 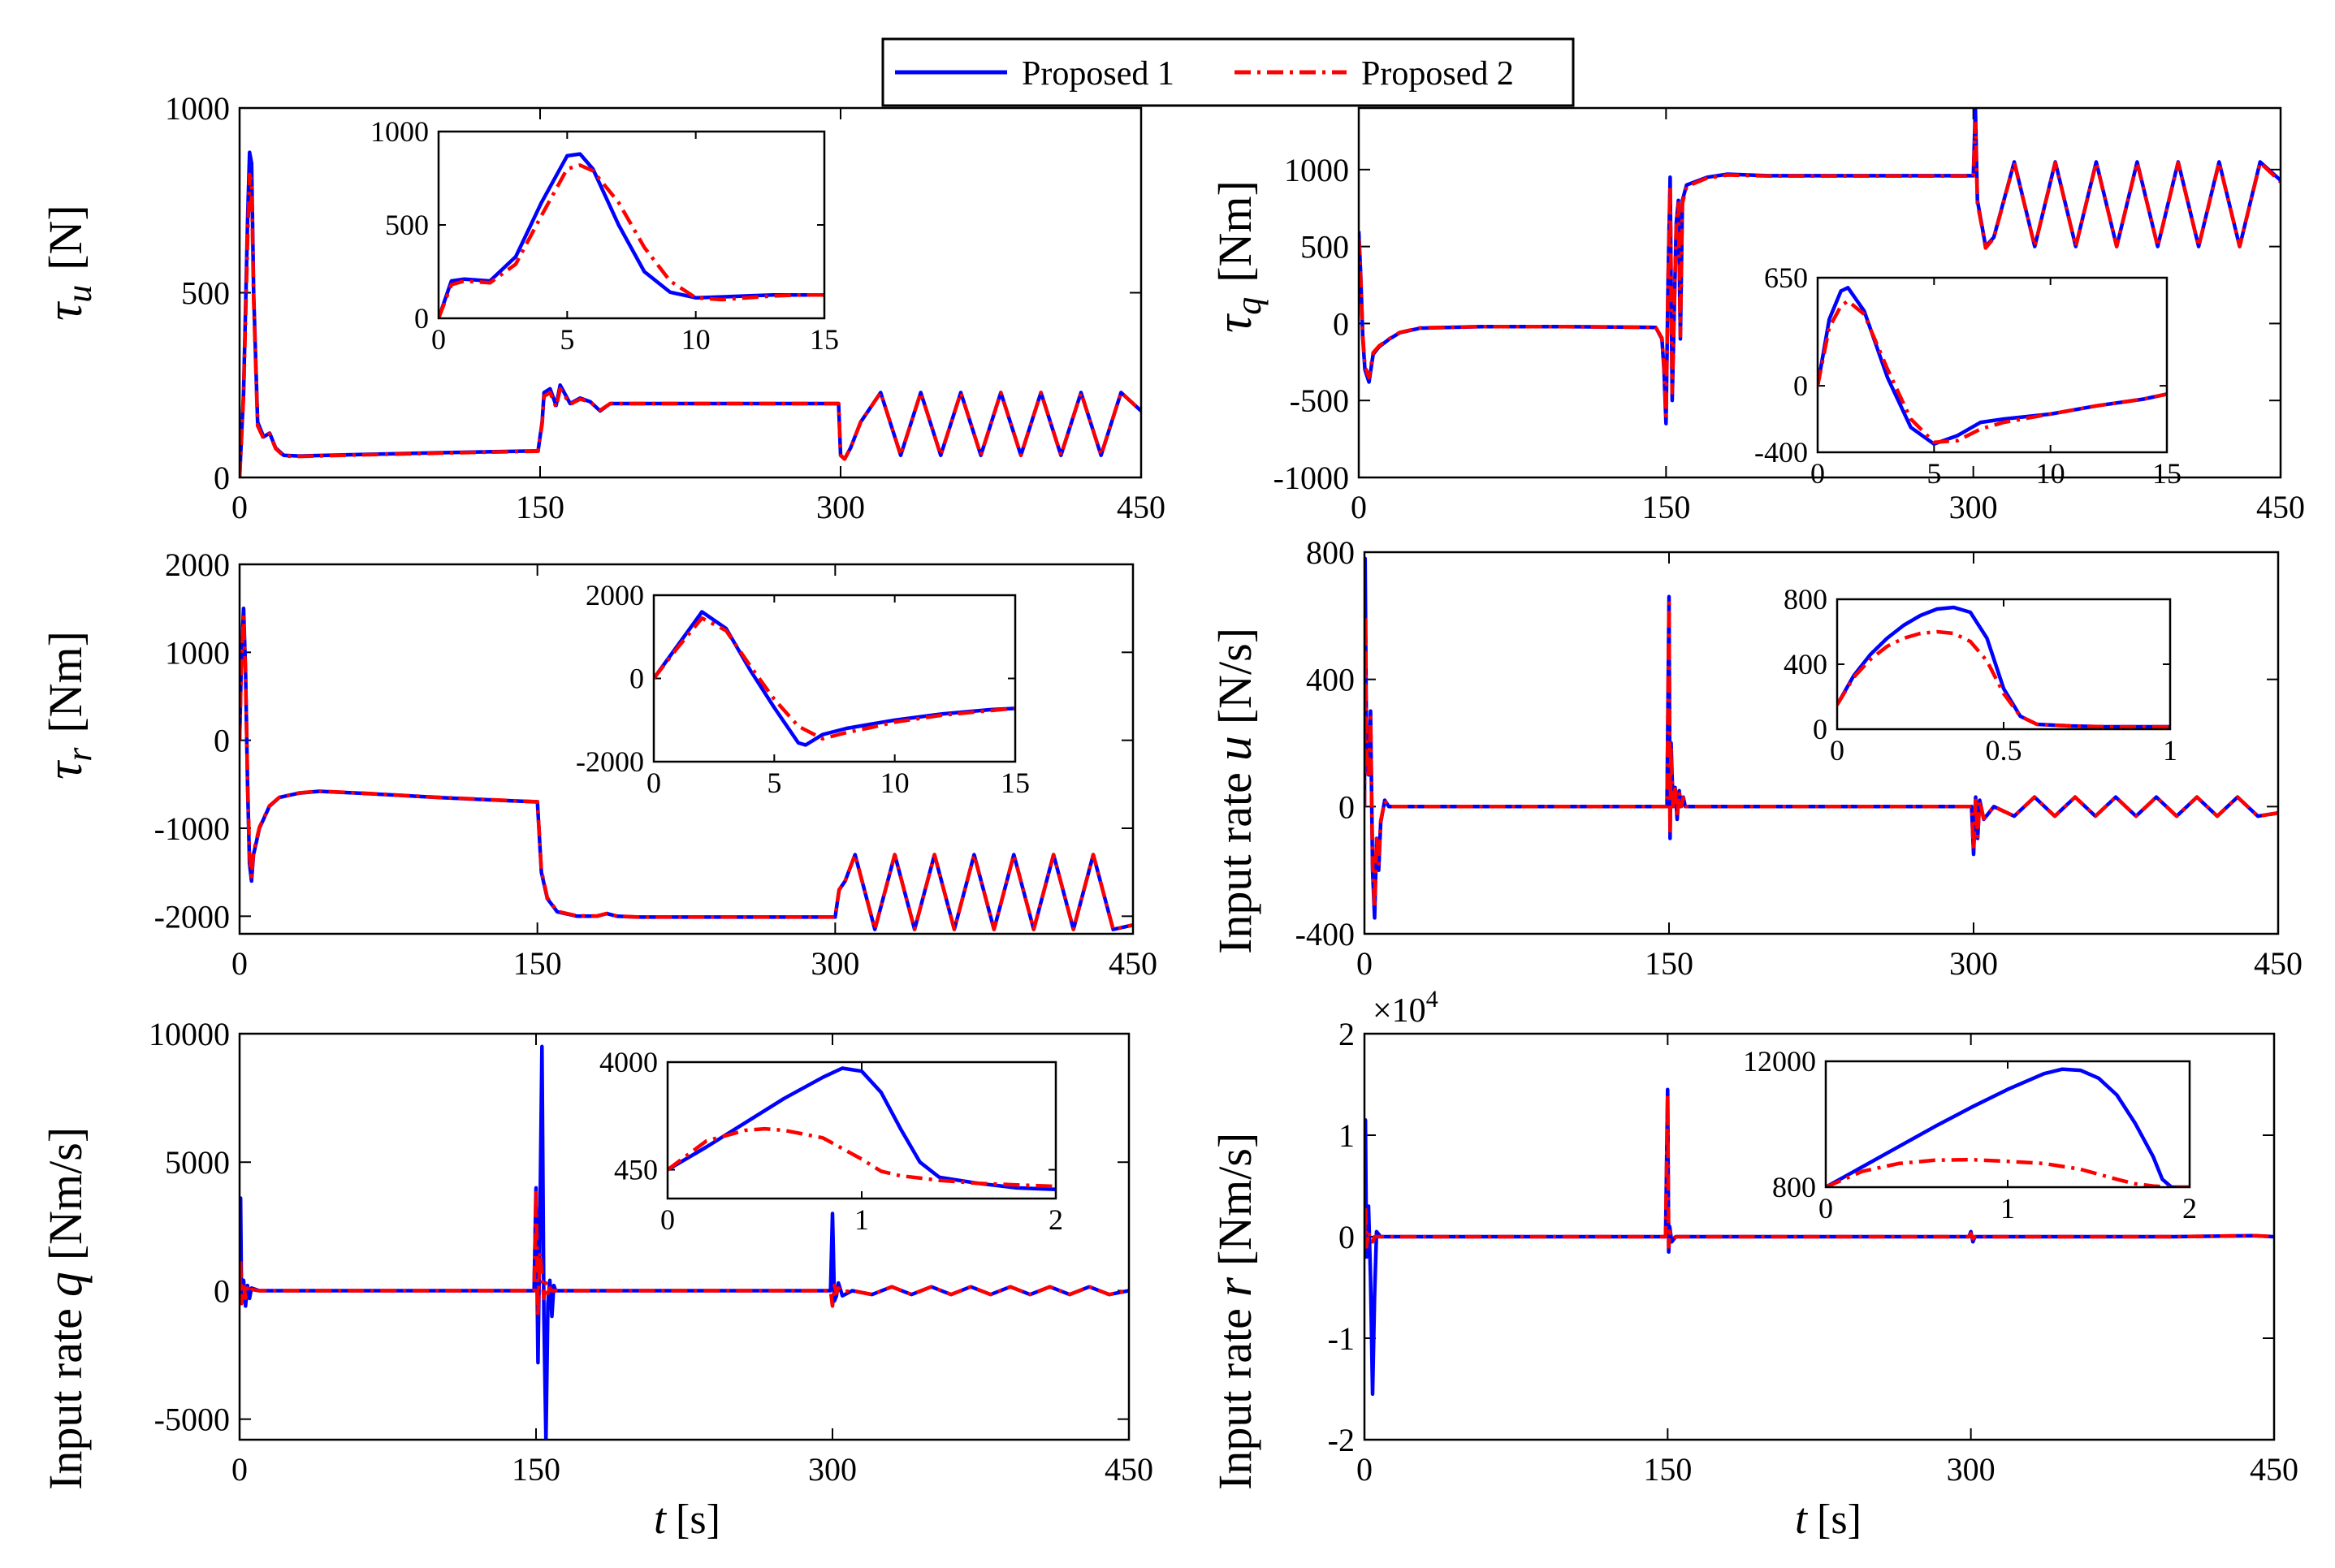 I want to click on rate-q-inset-xtick-label: 0, so click(x=667, y=1219).